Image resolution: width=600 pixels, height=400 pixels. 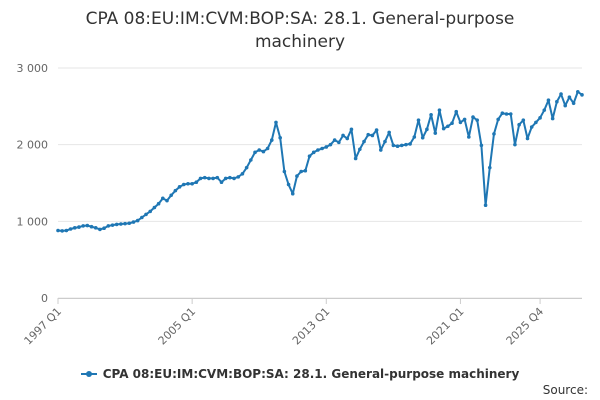 I want to click on x-tick-label: 2013 Q1, so click(x=311, y=326).